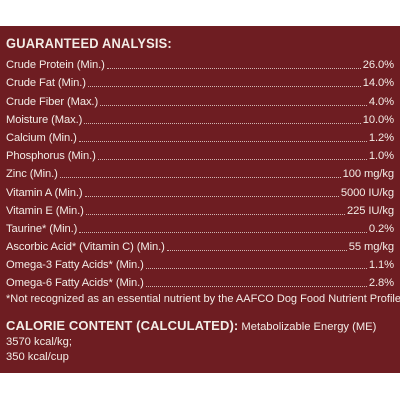  What do you see at coordinates (75, 265) in the screenshot?
I see `row-label: Omega-3 Fatty Acids* (Min.)` at bounding box center [75, 265].